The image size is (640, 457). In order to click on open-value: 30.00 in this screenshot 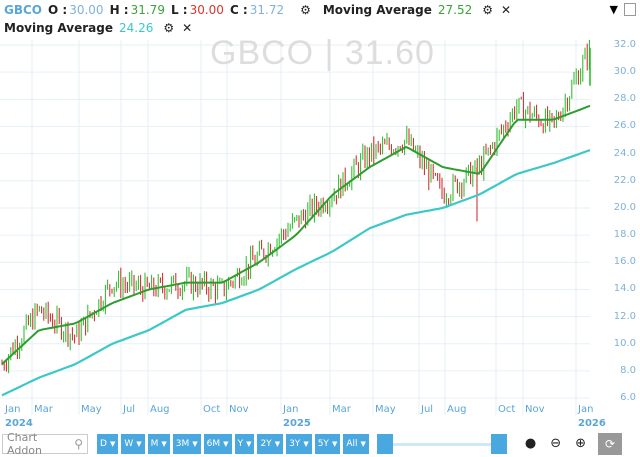, I will do `click(86, 10)`.